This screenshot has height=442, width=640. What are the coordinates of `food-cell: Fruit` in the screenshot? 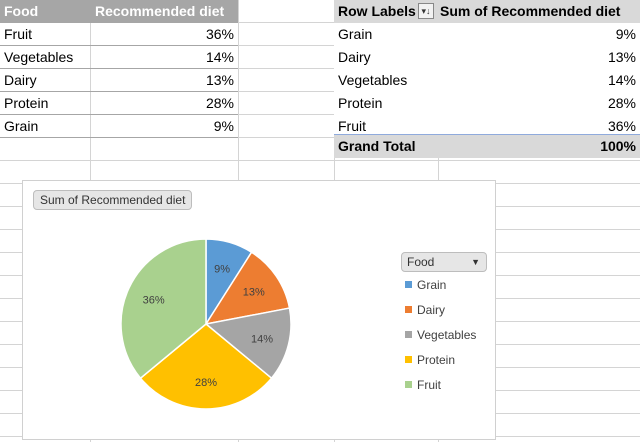 It's located at (18, 34).